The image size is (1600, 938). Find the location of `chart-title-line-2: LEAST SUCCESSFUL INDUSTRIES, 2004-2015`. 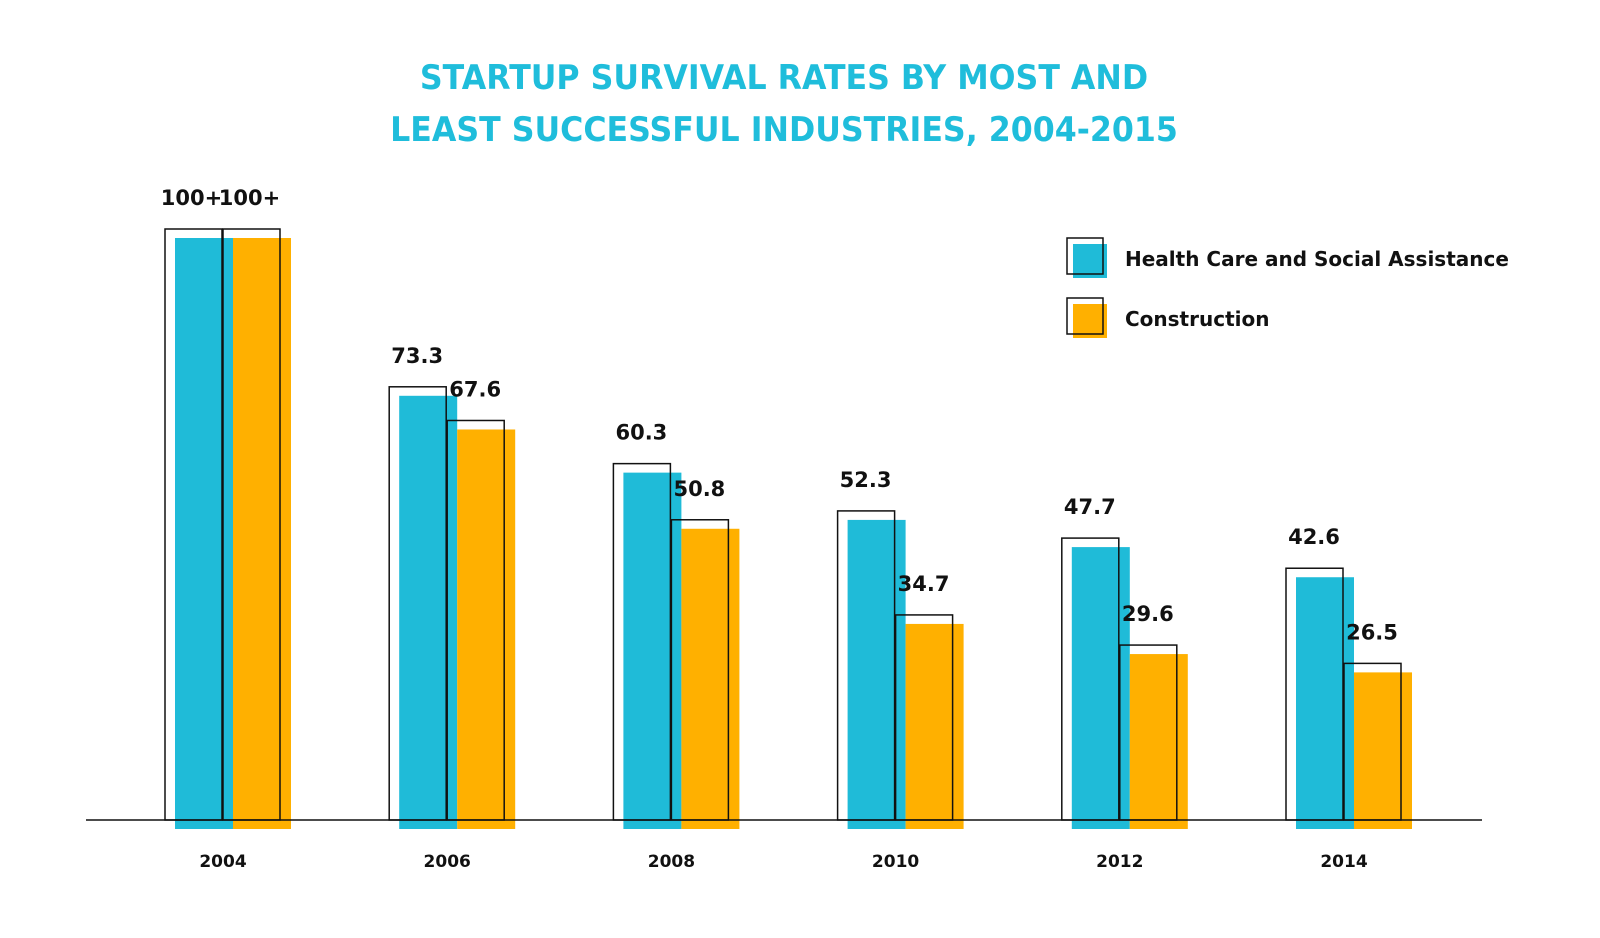

chart-title-line-2: LEAST SUCCESSFUL INDUSTRIES, 2004-2015 is located at coordinates (784, 130).